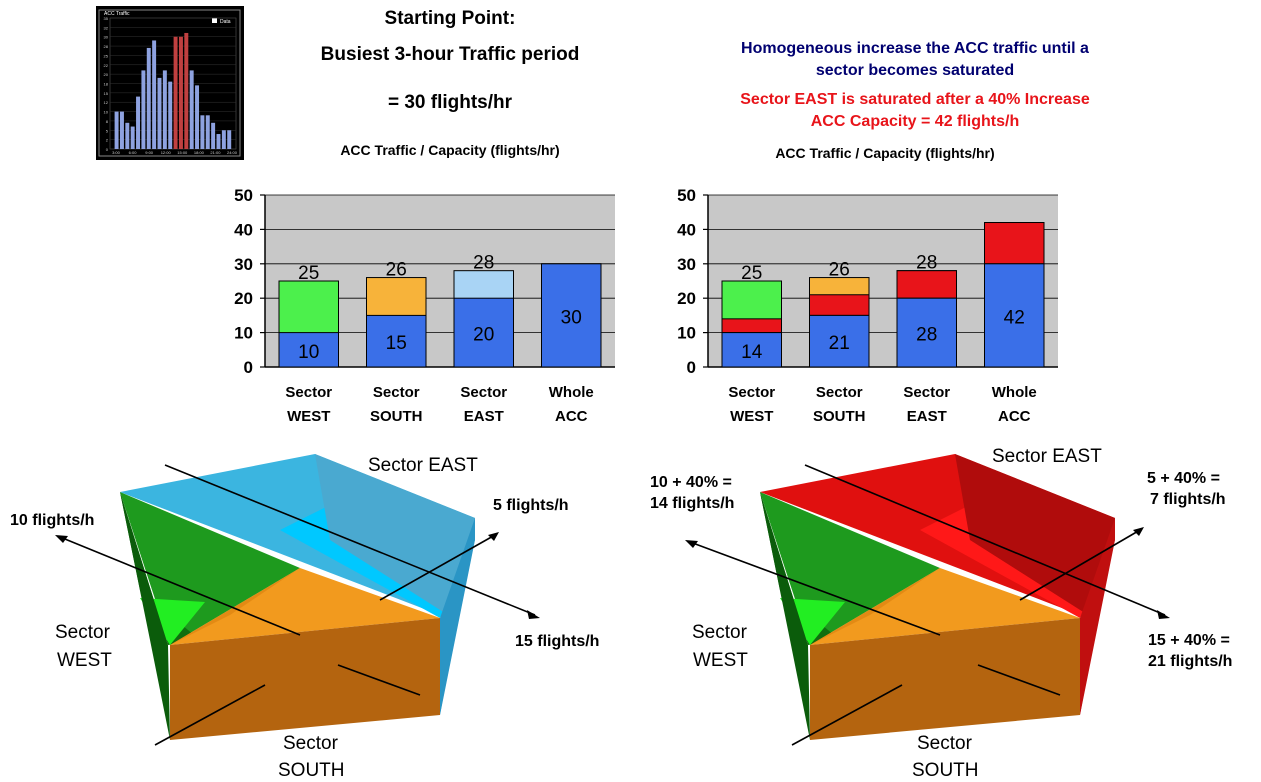  I want to click on right-flow-west-line, so click(815, 588).